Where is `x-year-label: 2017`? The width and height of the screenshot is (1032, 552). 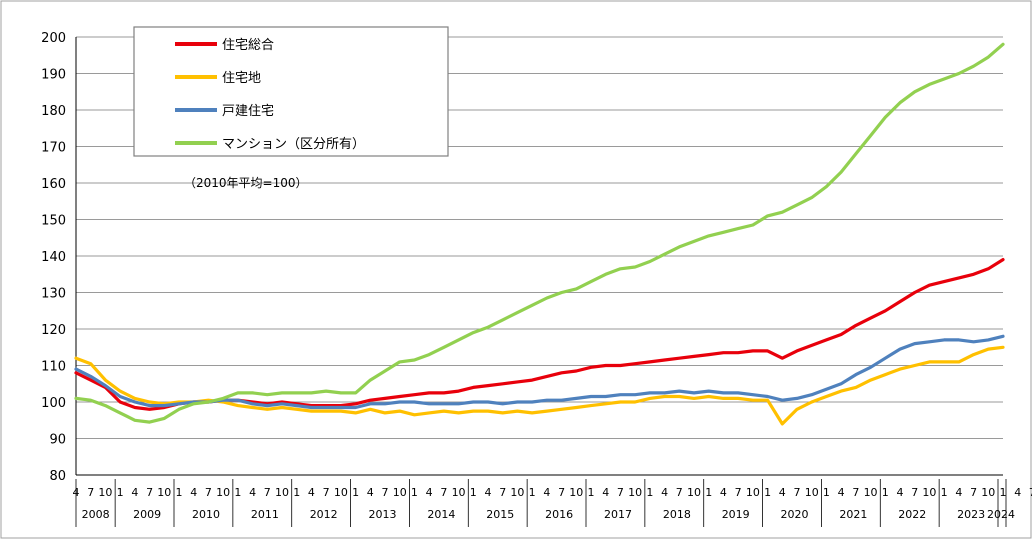 x-year-label: 2017 is located at coordinates (618, 514).